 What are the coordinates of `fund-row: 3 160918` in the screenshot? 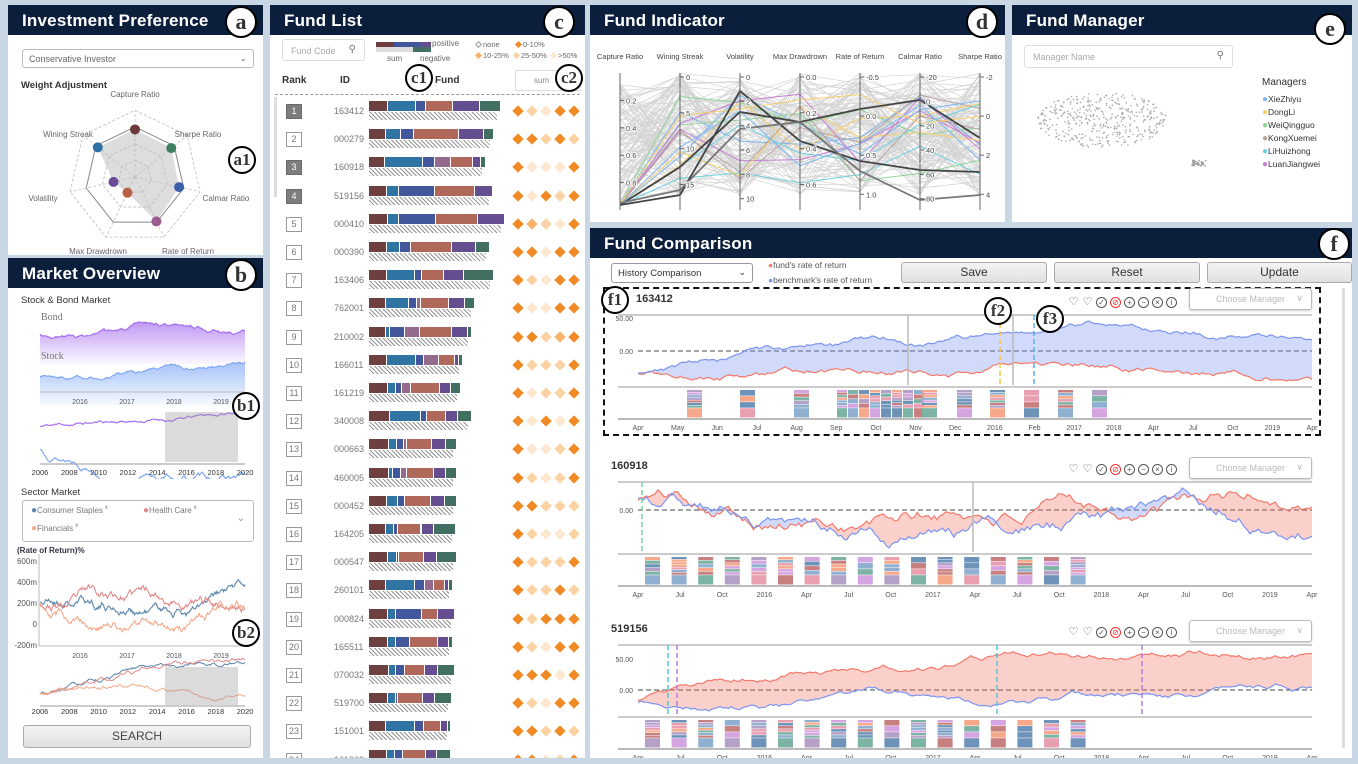 It's located at (427, 170).